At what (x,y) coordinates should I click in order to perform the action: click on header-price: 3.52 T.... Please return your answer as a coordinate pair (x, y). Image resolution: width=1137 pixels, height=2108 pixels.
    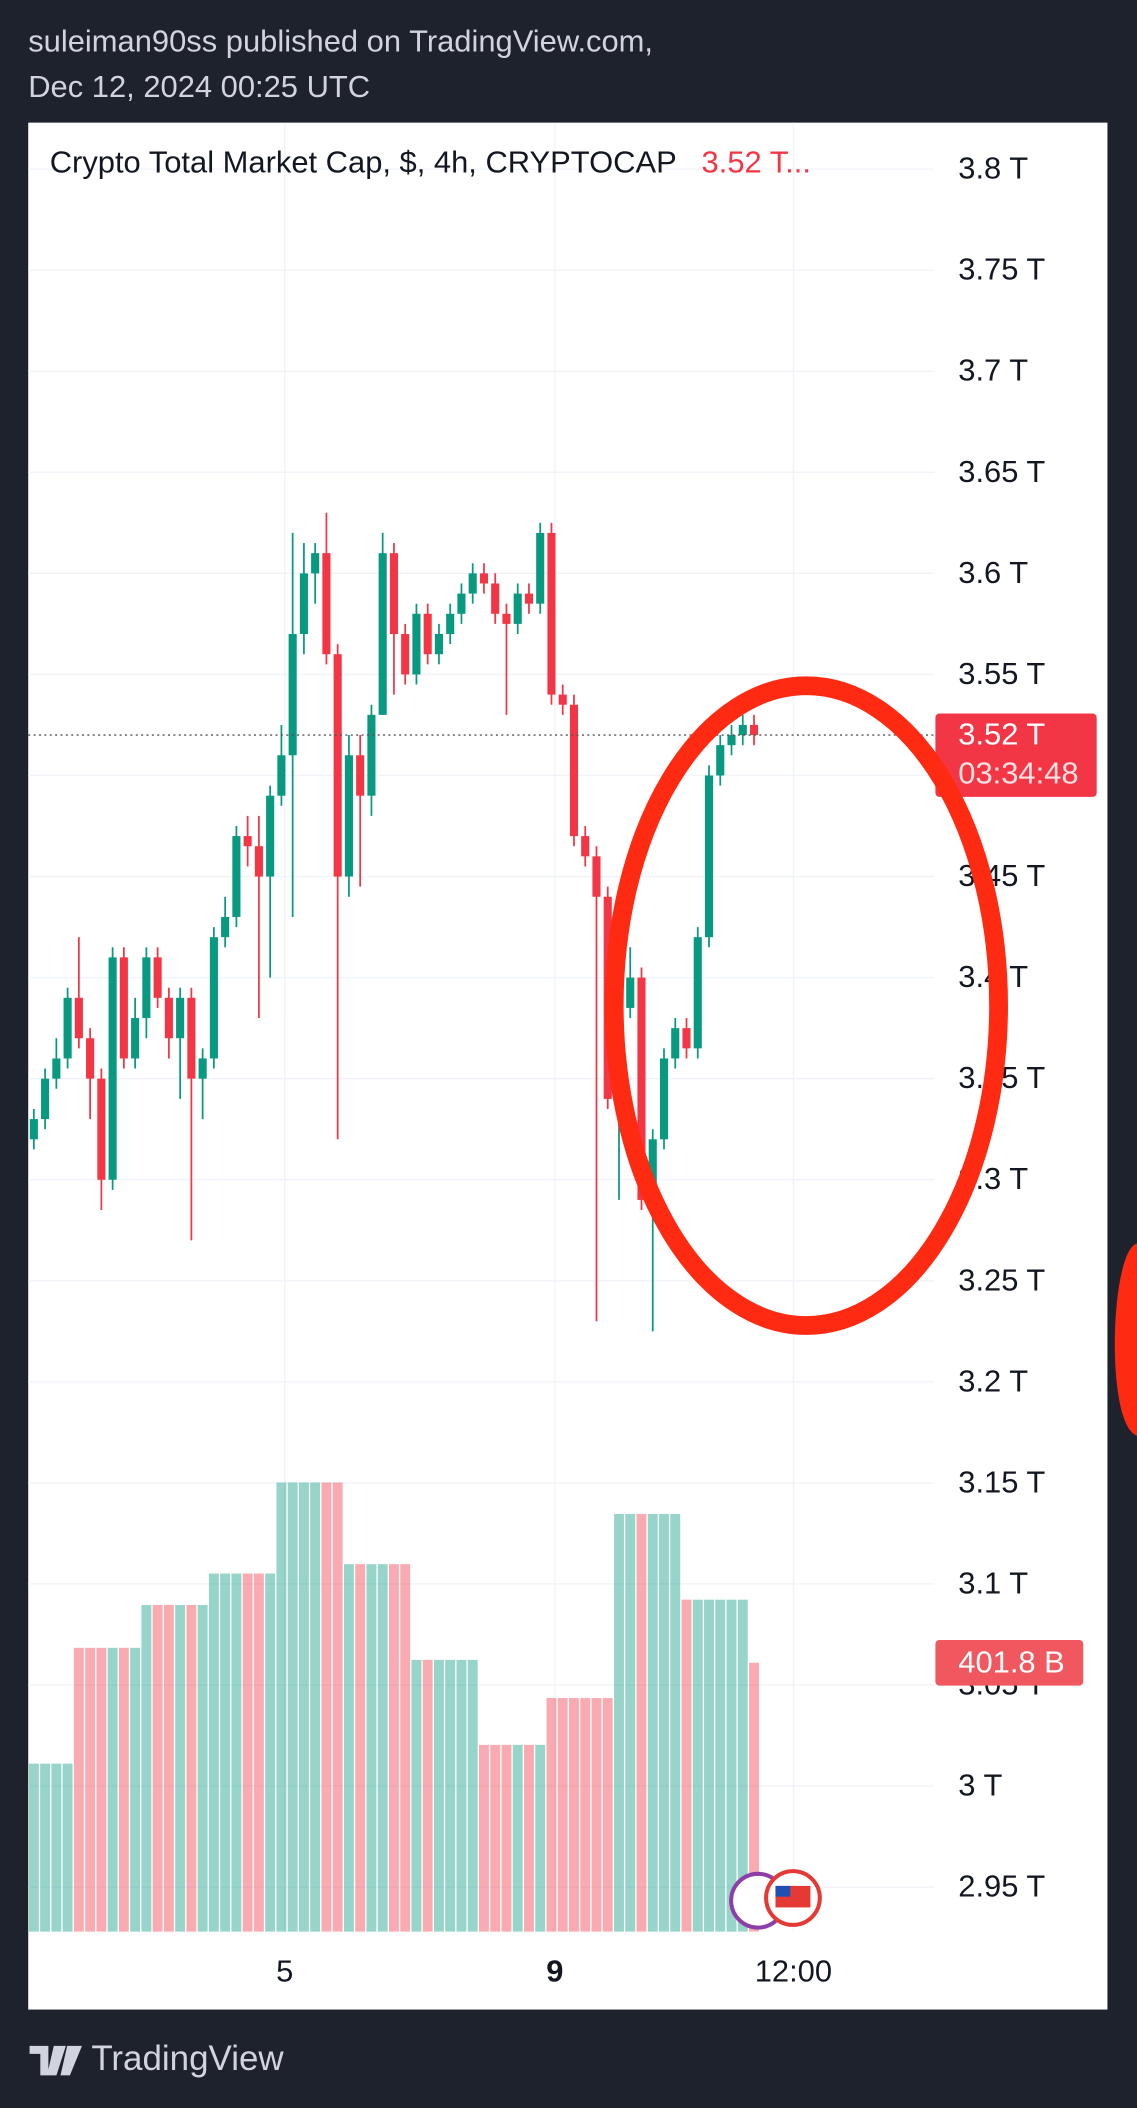
    Looking at the image, I should click on (756, 161).